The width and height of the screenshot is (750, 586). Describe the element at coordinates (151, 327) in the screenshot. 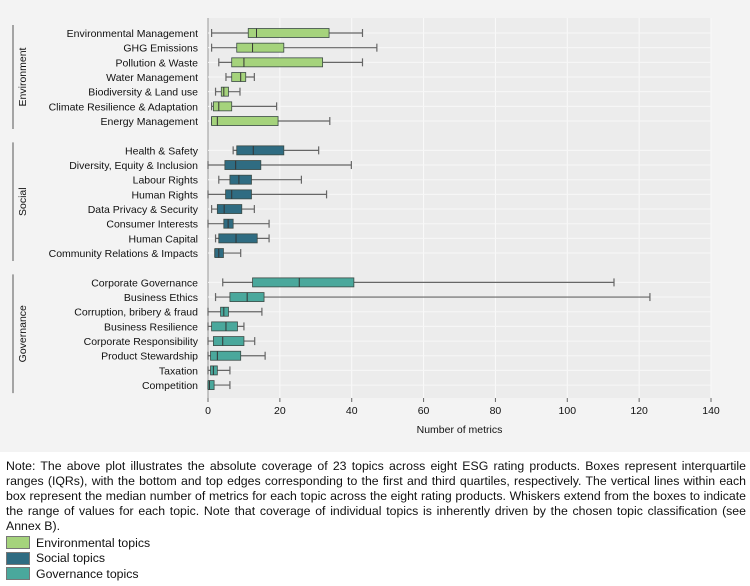

I see `topic-label: Business Resilience` at that location.